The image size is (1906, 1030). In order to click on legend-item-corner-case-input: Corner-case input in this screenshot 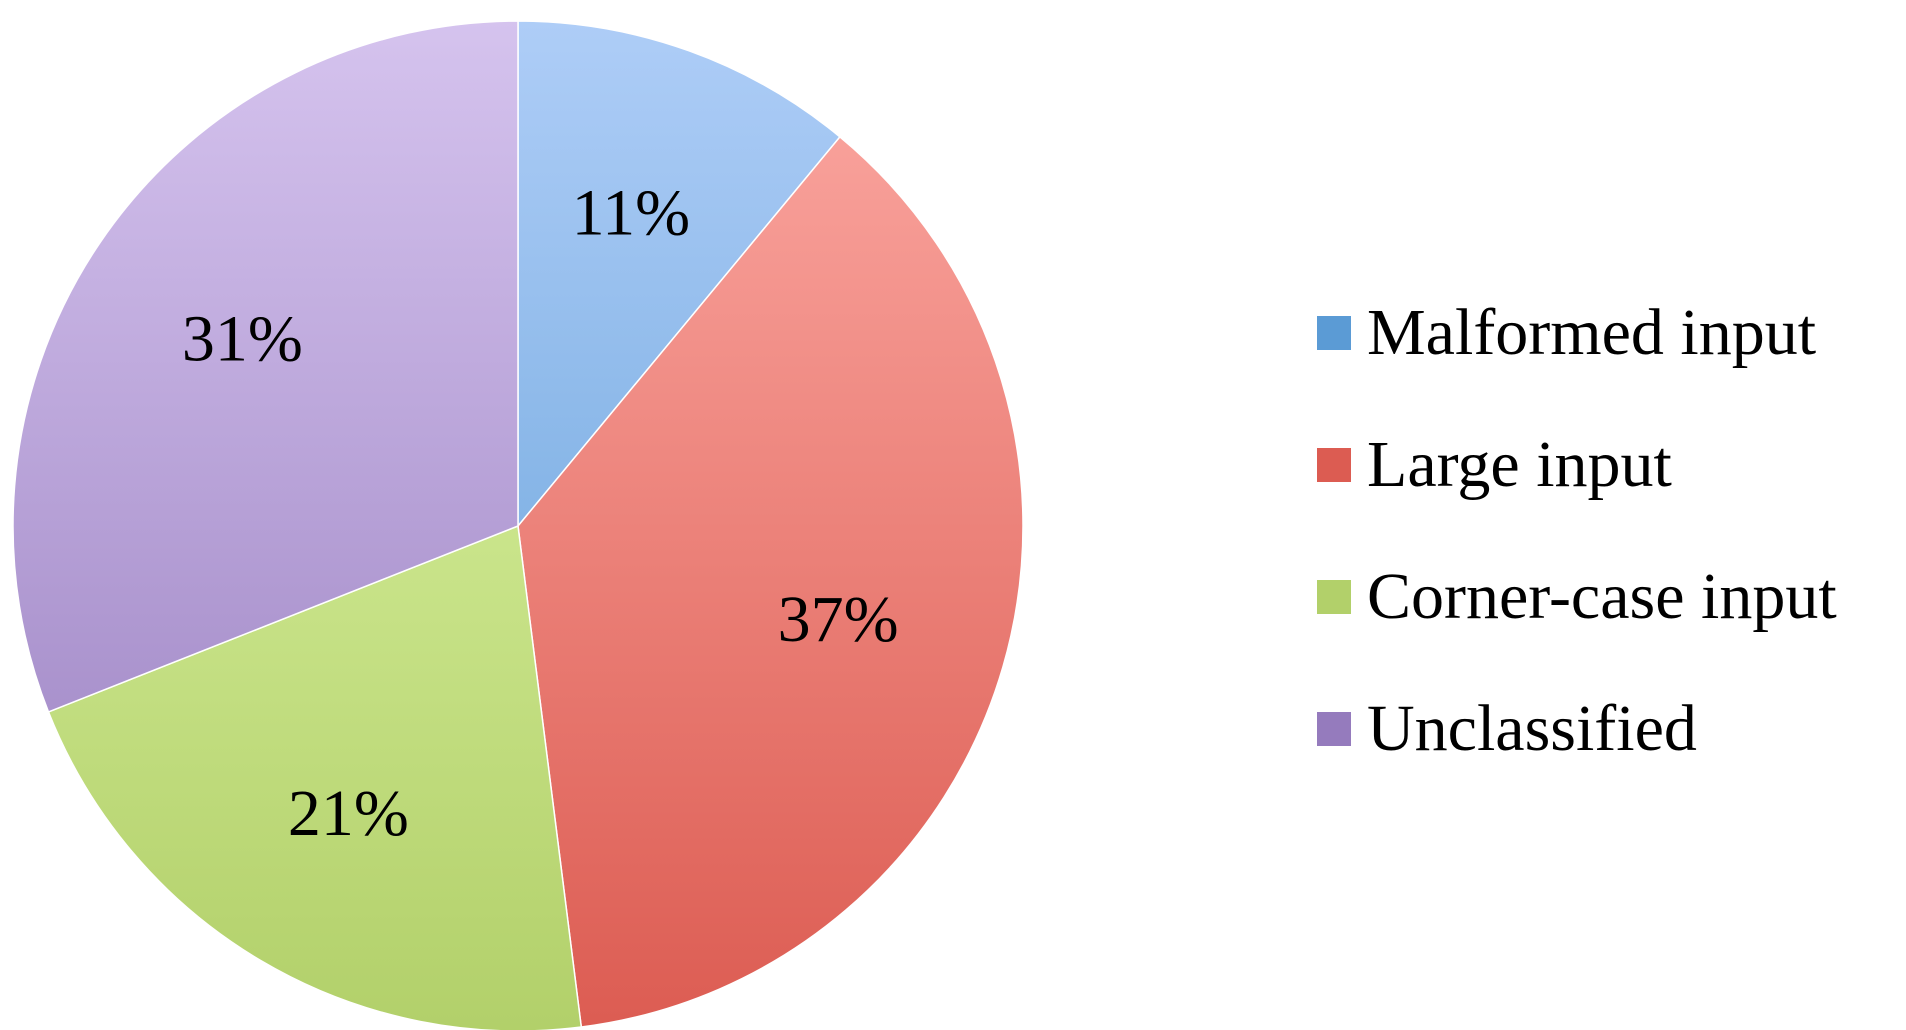, I will do `click(1577, 596)`.